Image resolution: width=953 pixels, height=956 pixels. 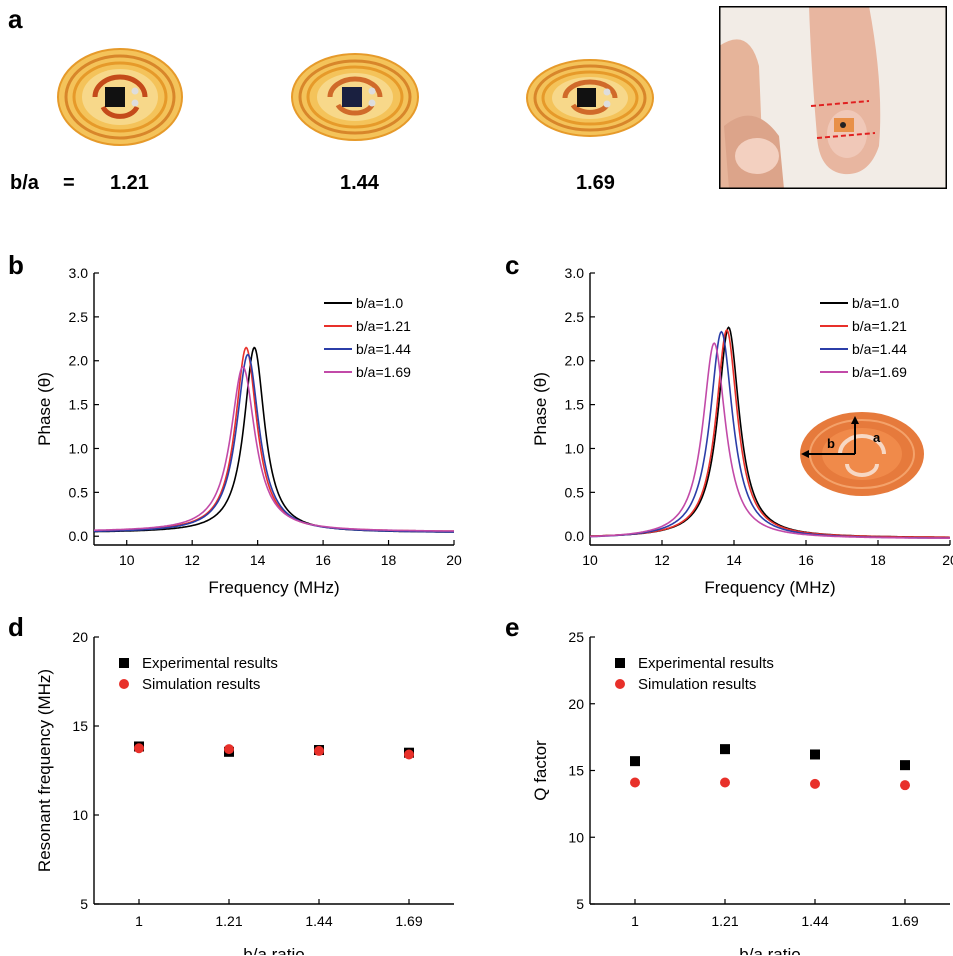 What do you see at coordinates (512, 265) in the screenshot?
I see `panel-label-c: c` at bounding box center [512, 265].